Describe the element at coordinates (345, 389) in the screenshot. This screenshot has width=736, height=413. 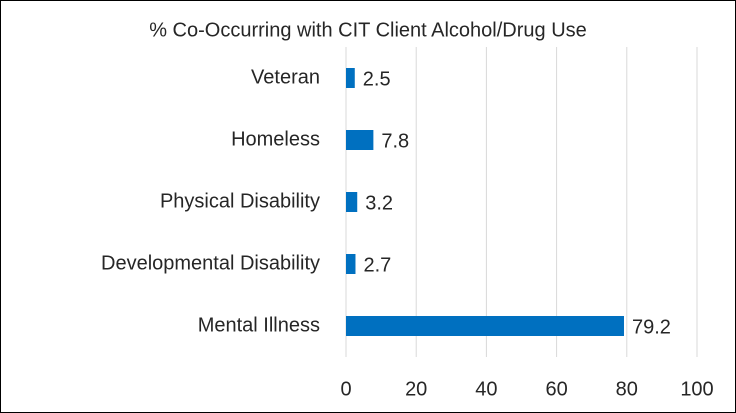
I see `x-tick-label: 0` at that location.